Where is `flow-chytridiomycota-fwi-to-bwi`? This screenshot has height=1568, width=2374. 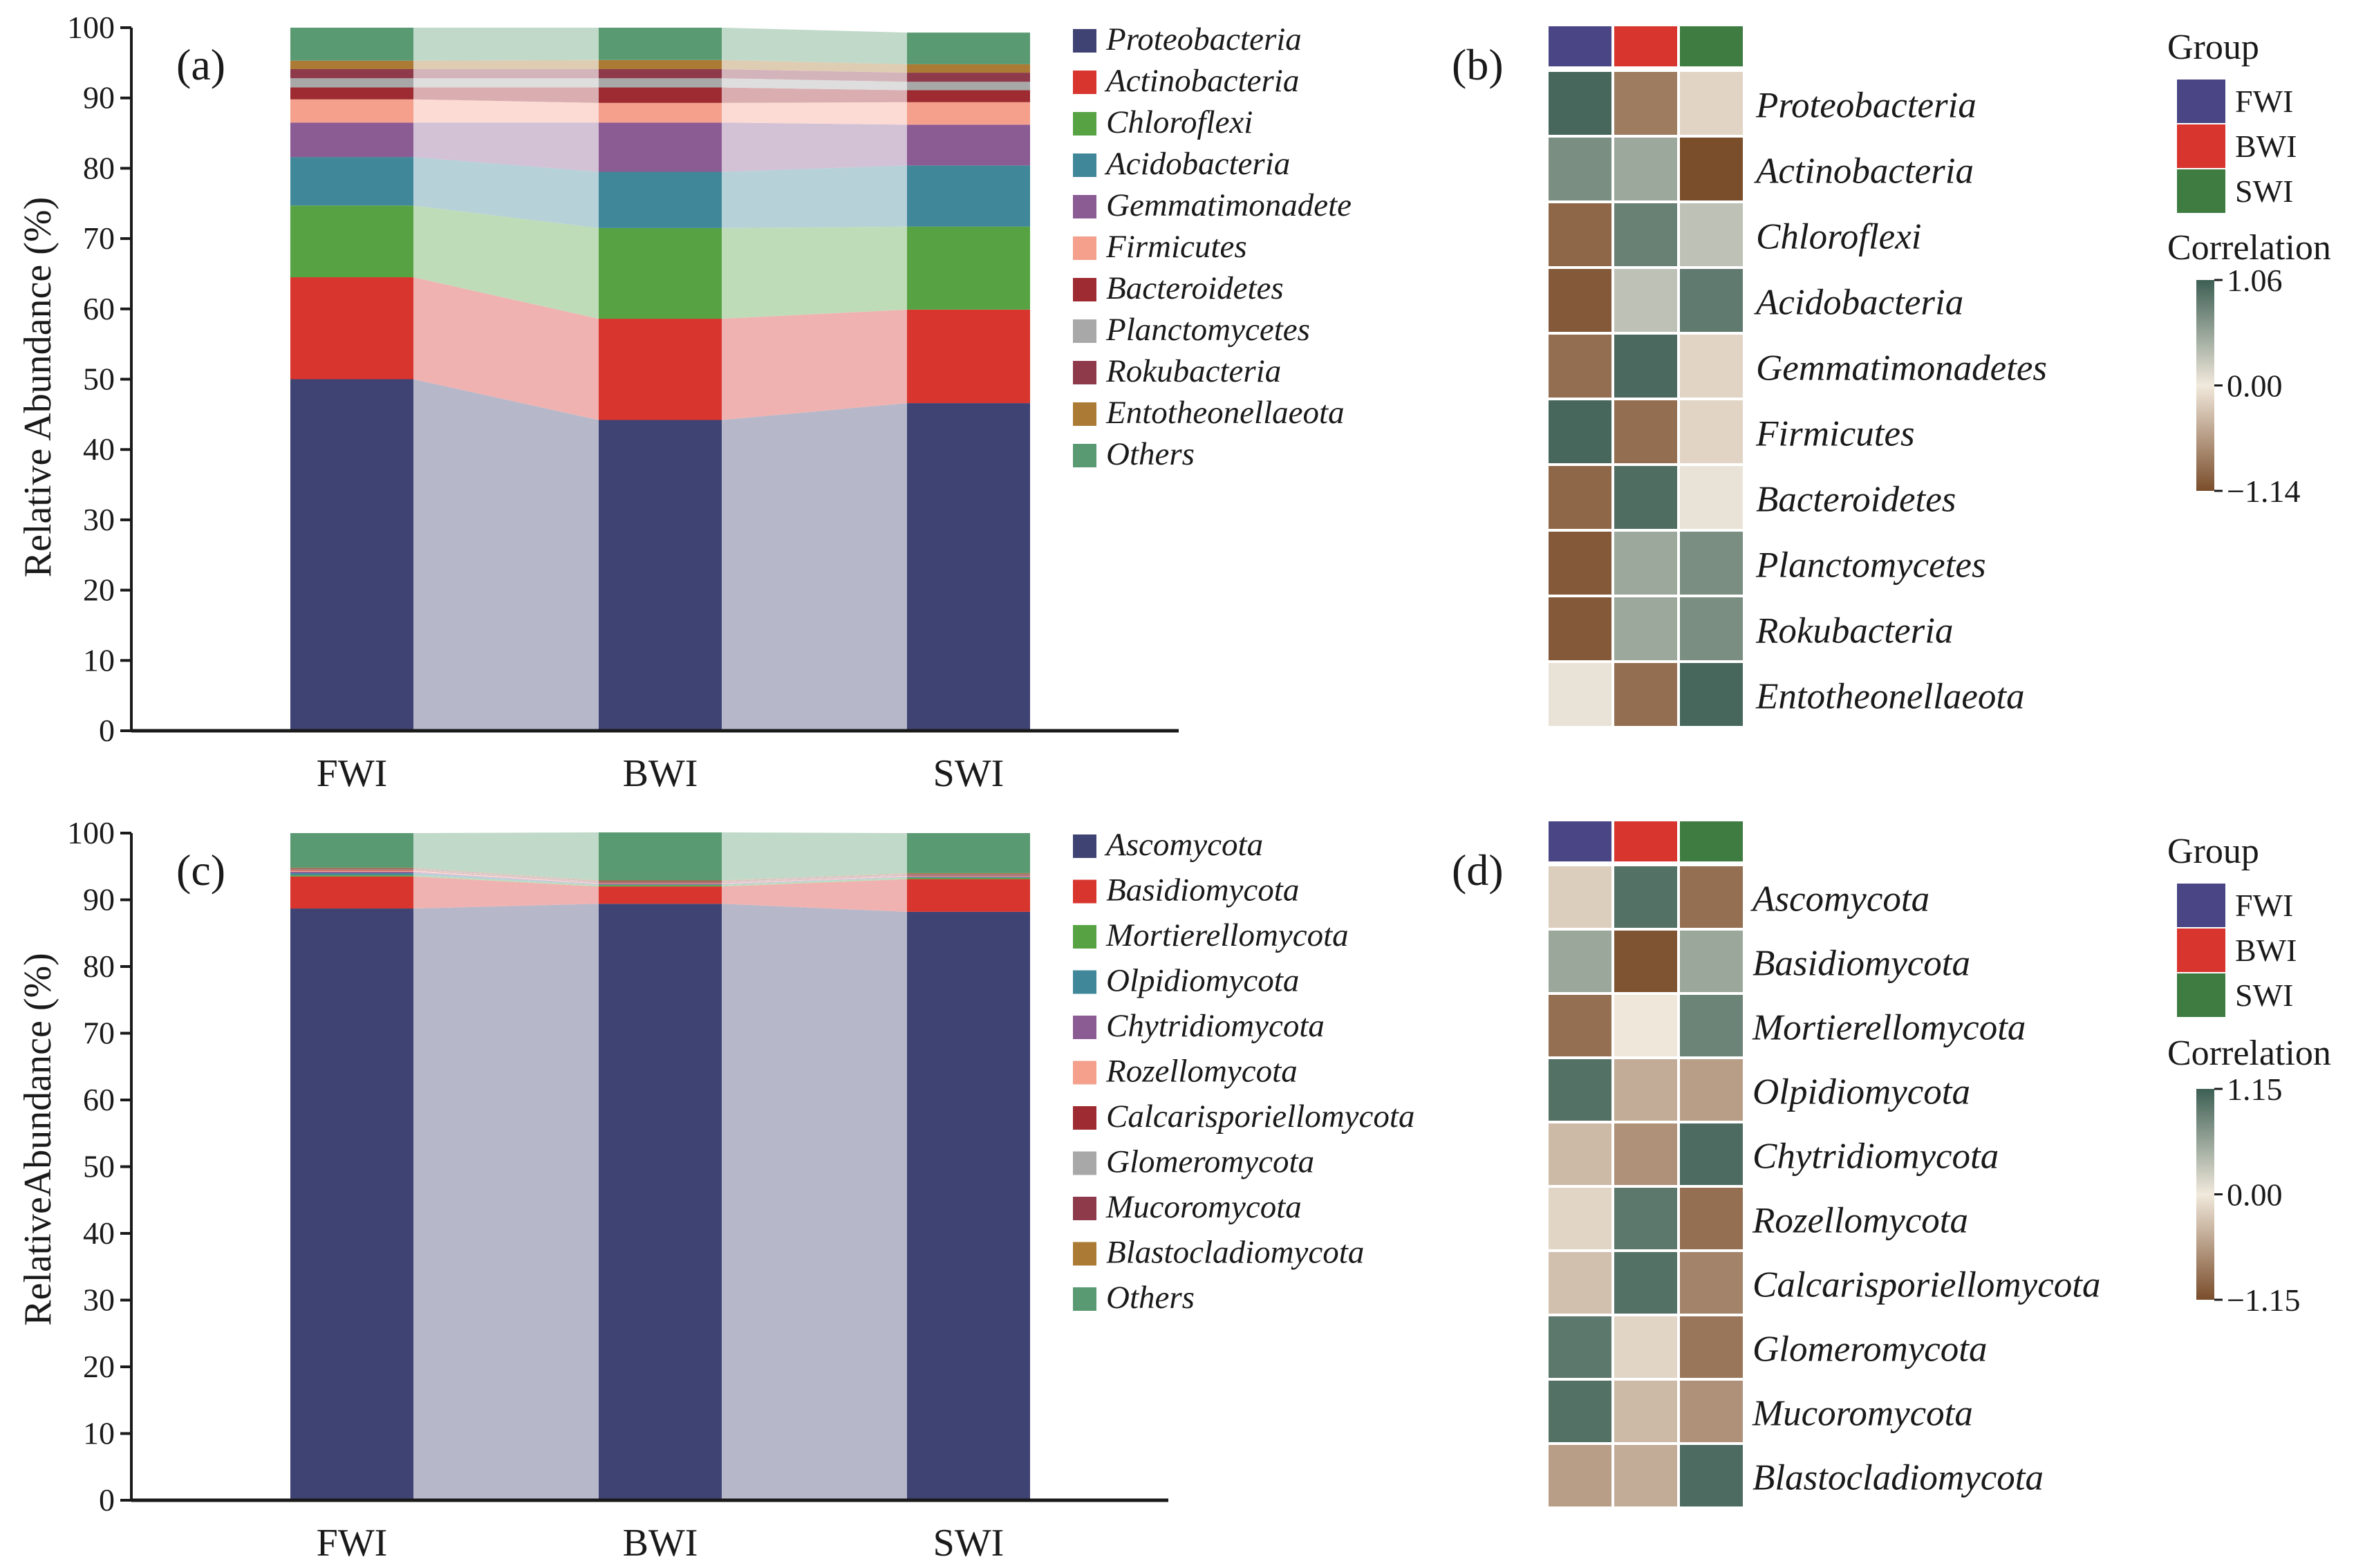 flow-chytridiomycota-fwi-to-bwi is located at coordinates (506, 878).